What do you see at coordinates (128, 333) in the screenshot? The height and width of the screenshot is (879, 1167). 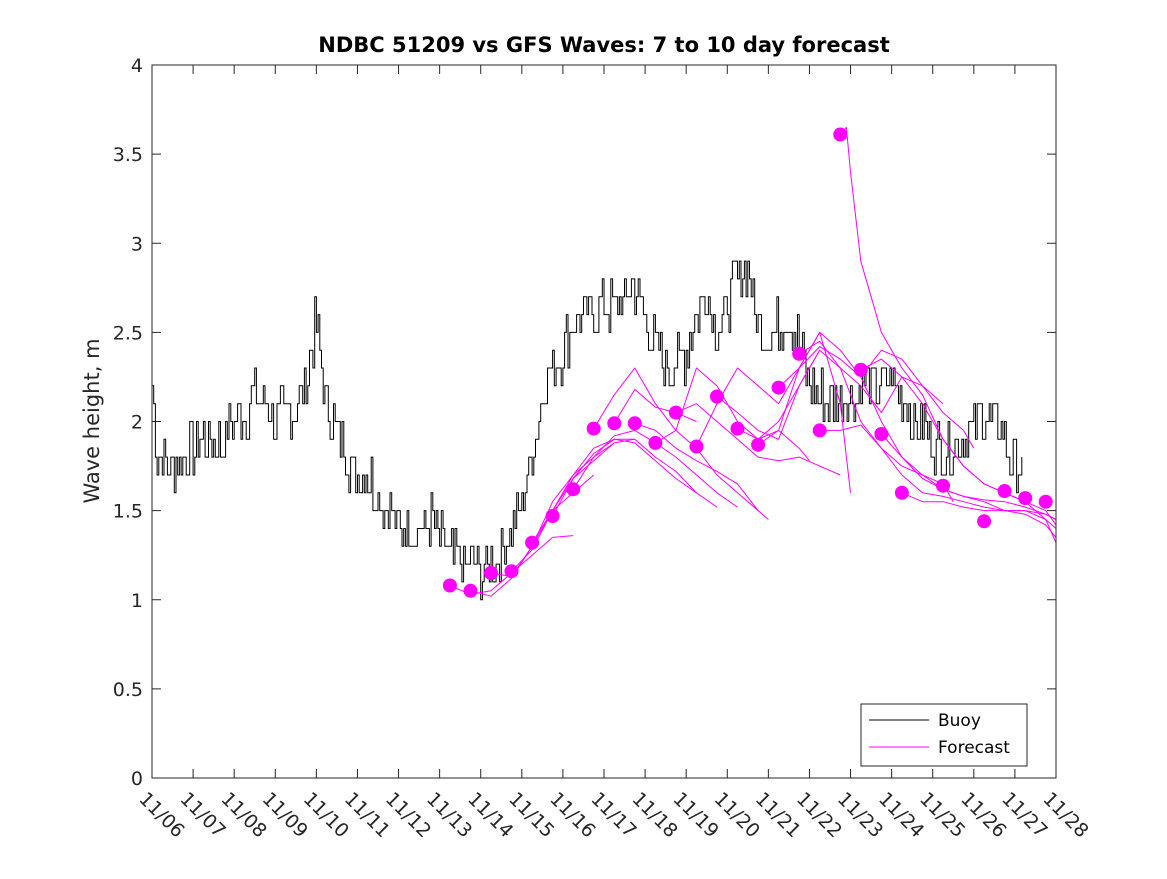 I see `y-tick-label: 2.5` at bounding box center [128, 333].